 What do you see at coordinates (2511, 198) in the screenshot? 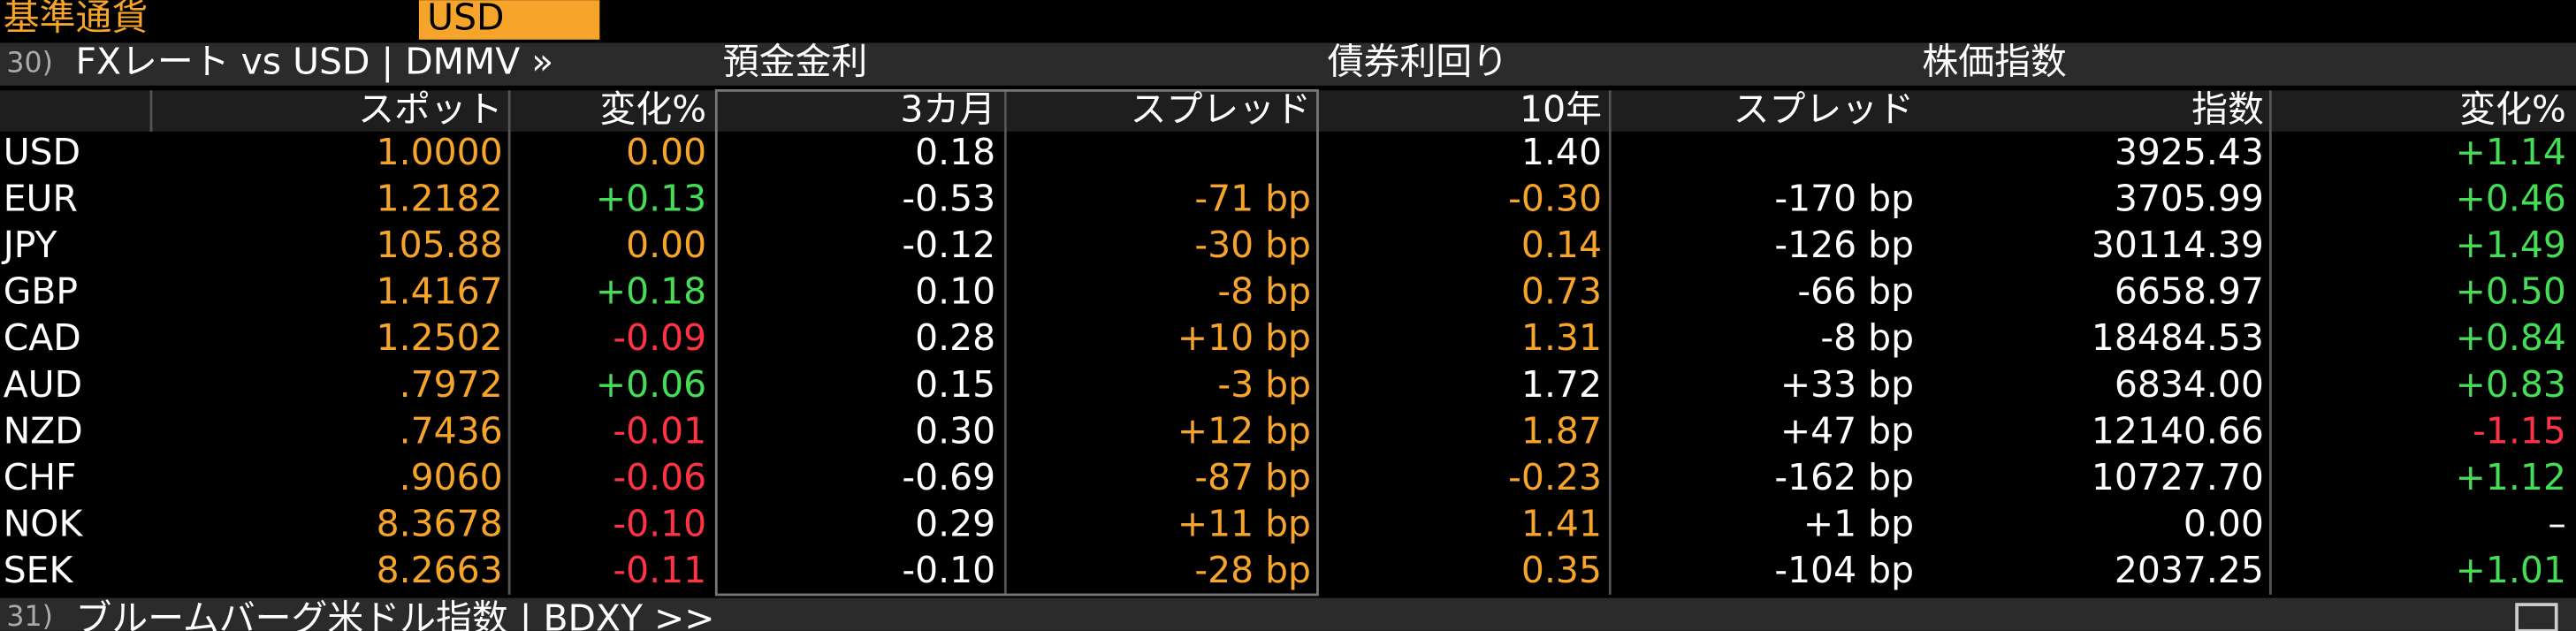
I see `cell-value: +0.46` at bounding box center [2511, 198].